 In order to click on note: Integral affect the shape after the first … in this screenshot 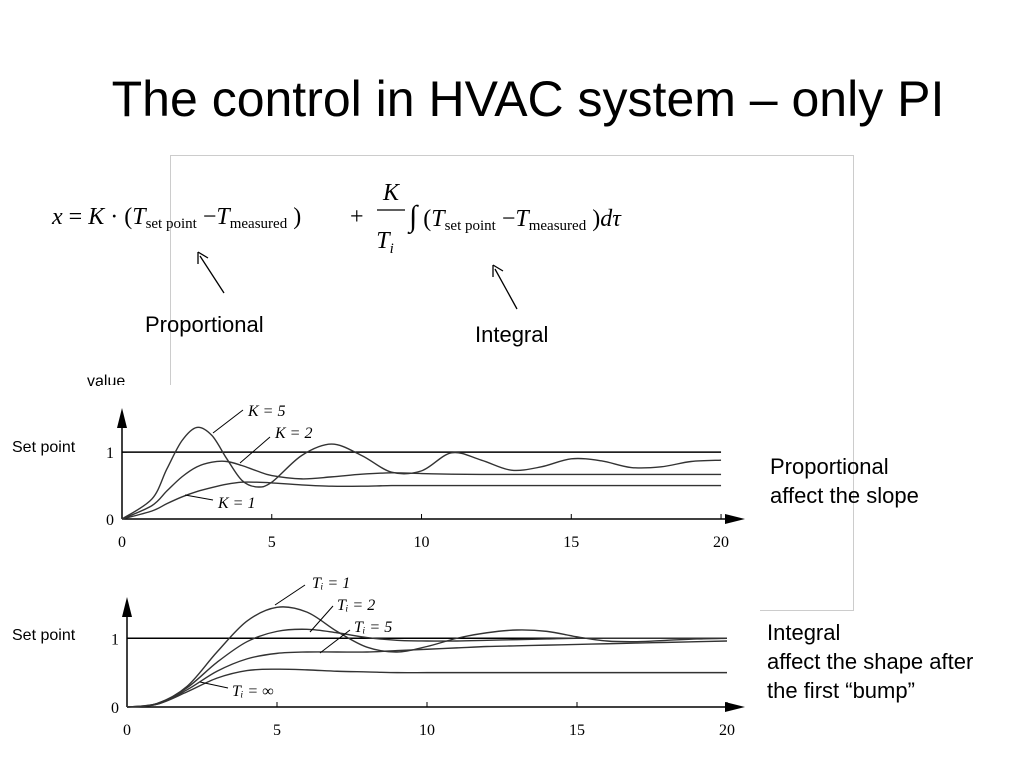, I will do `click(870, 661)`.